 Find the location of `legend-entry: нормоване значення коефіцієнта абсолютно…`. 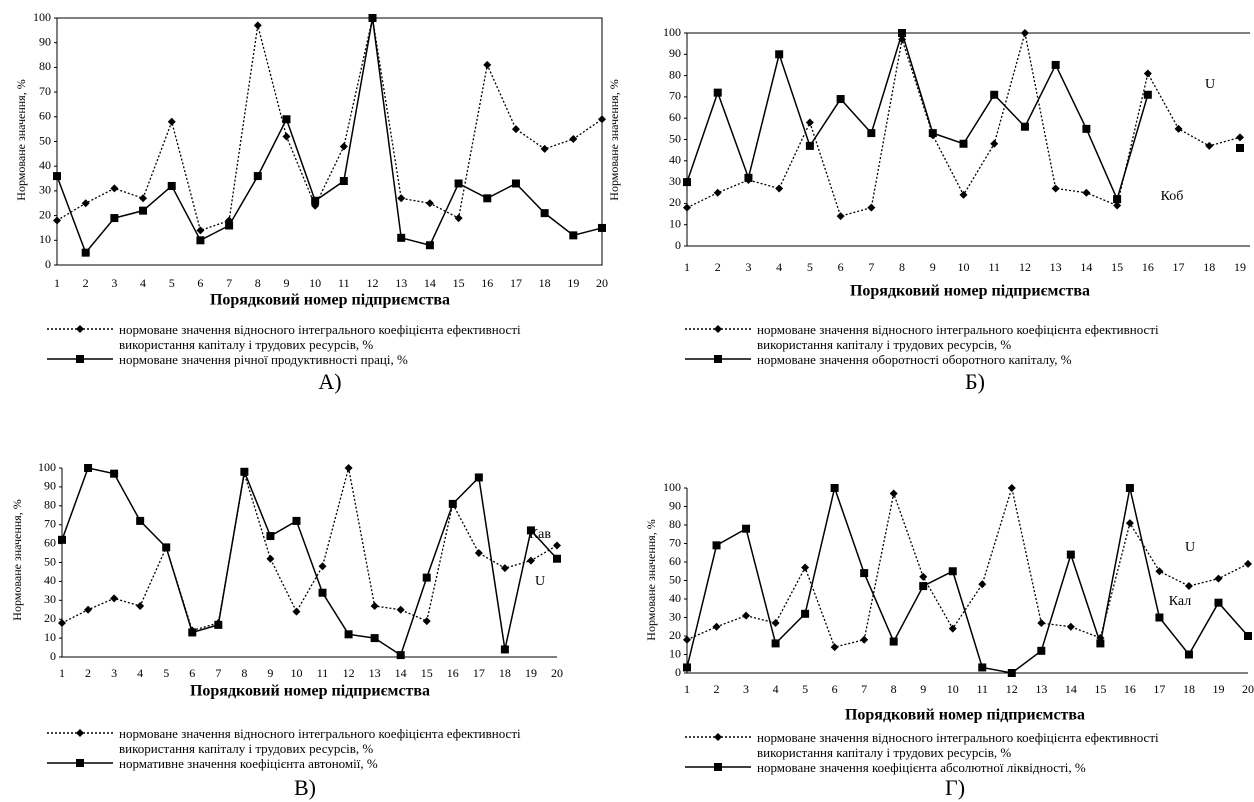

legend-entry: нормоване значення коефіцієнта абсолютно… is located at coordinates (953, 767).